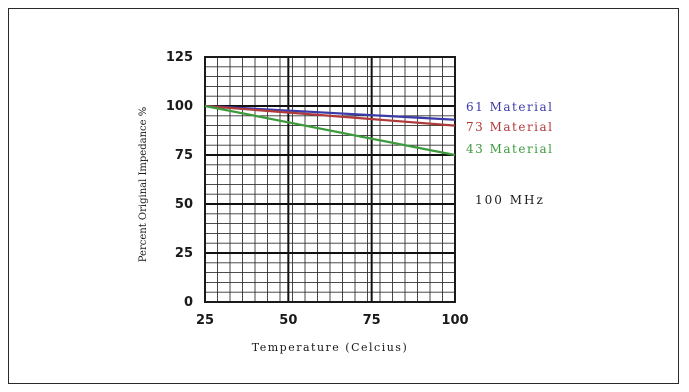 Image resolution: width=689 pixels, height=392 pixels. I want to click on series-lines, so click(330, 130).